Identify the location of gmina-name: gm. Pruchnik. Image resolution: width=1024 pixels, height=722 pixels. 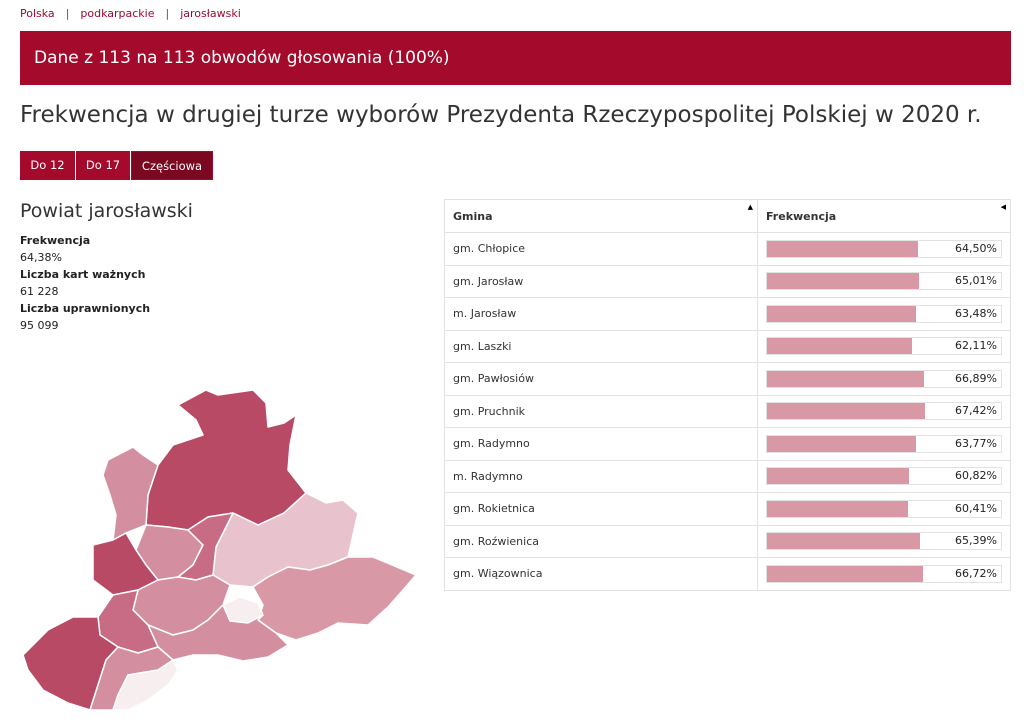
(601, 411).